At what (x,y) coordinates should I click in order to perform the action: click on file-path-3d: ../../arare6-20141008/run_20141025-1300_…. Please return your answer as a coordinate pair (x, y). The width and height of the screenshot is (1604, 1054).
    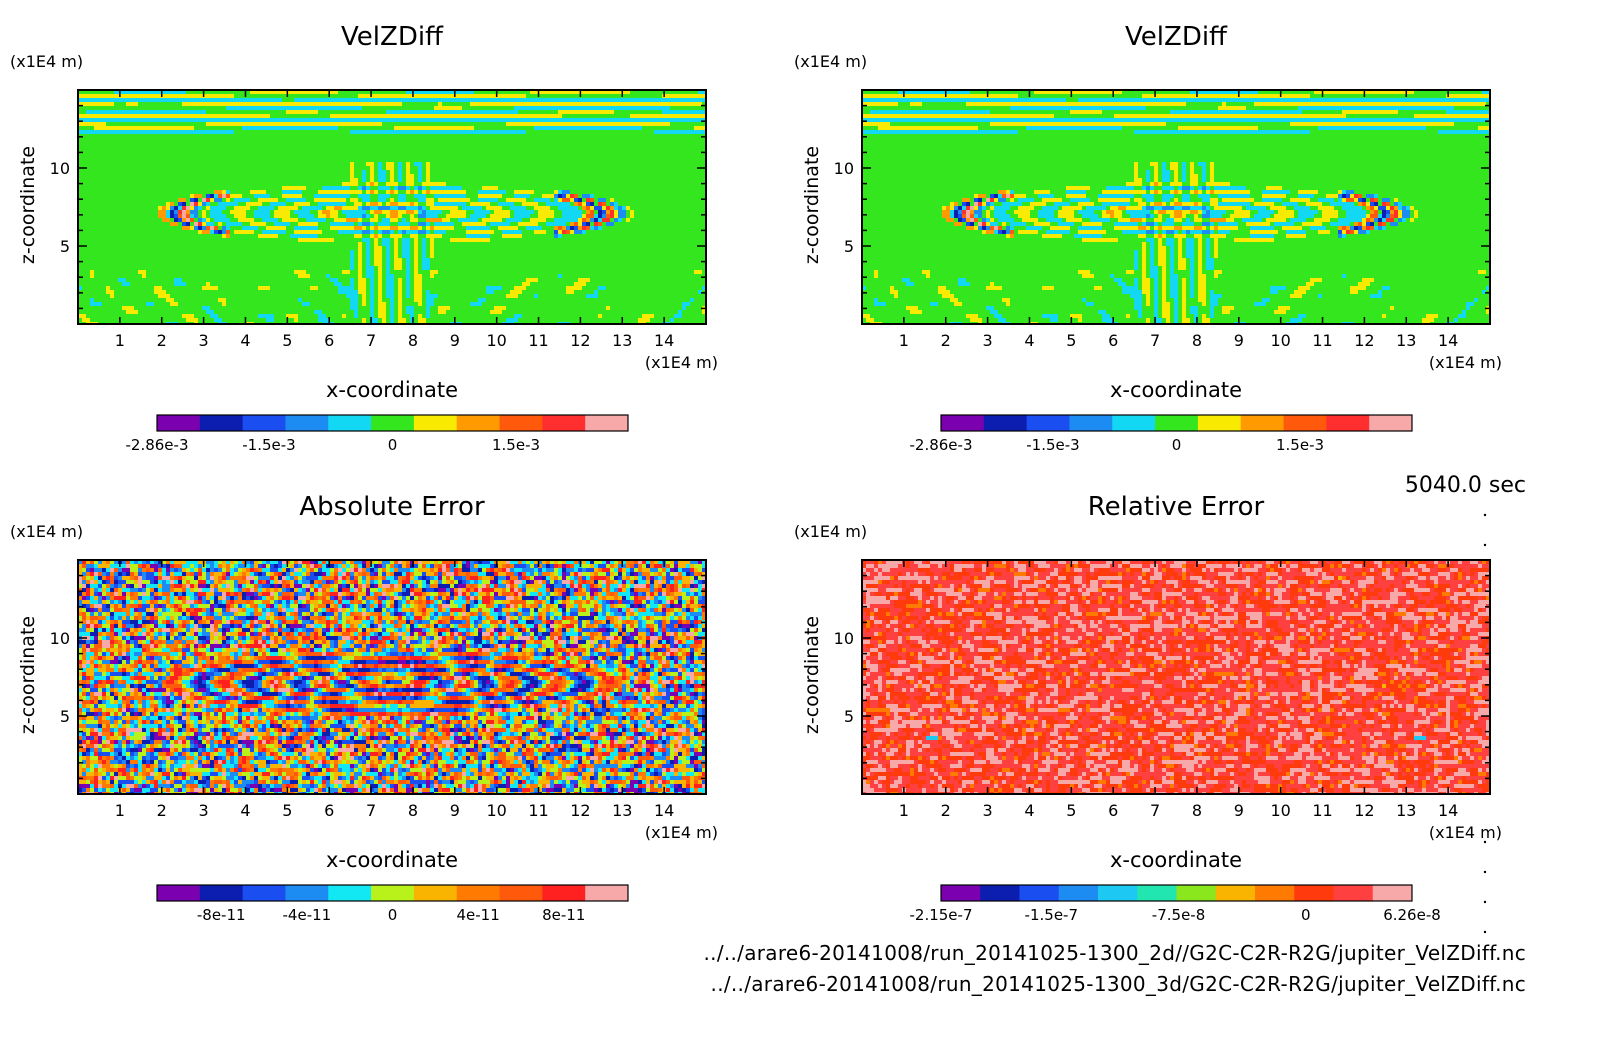
    Looking at the image, I should click on (1118, 984).